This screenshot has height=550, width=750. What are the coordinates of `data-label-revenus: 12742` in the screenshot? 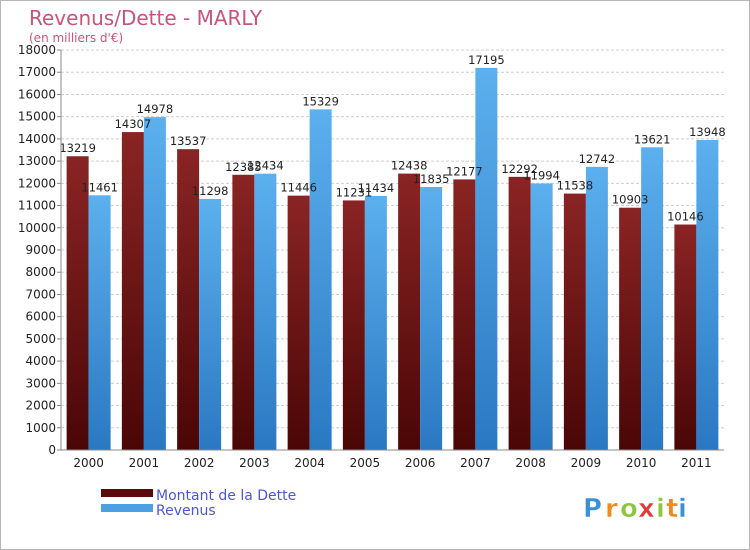 It's located at (597, 159).